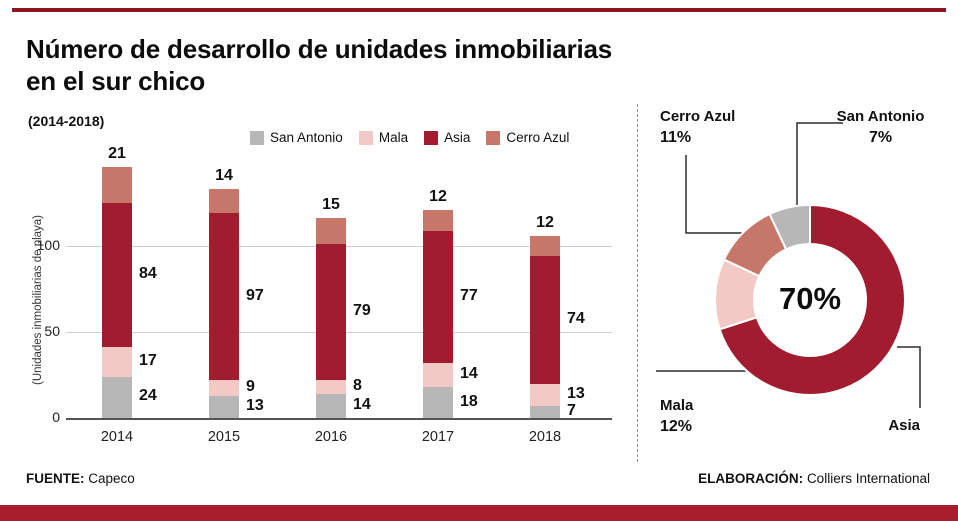 This screenshot has width=958, height=521. I want to click on legend-item-cerro-azul: Cerro Azul, so click(527, 137).